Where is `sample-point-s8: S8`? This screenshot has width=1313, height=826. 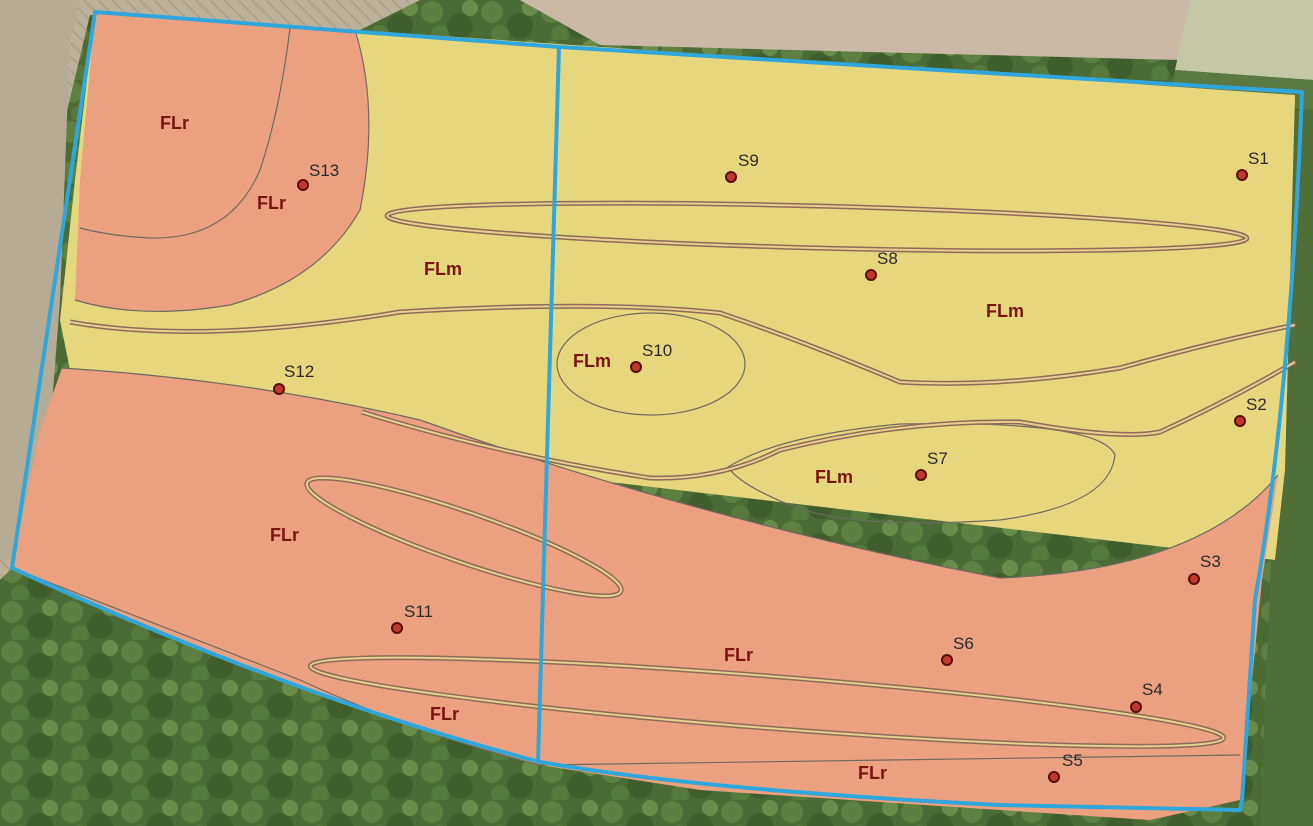 sample-point-s8: S8 is located at coordinates (881, 265).